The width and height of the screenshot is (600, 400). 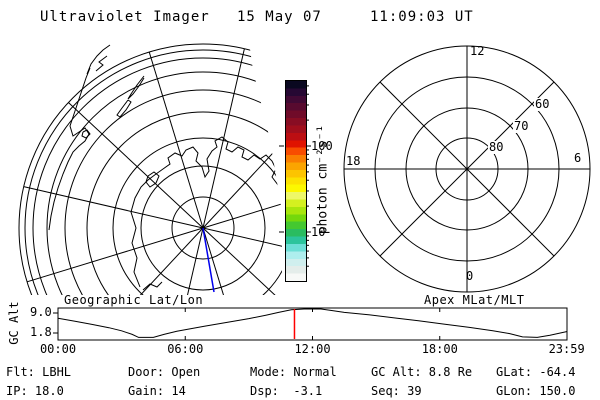 What do you see at coordinates (470, 276) in the screenshot?
I see `mlt-label-0: 0` at bounding box center [470, 276].